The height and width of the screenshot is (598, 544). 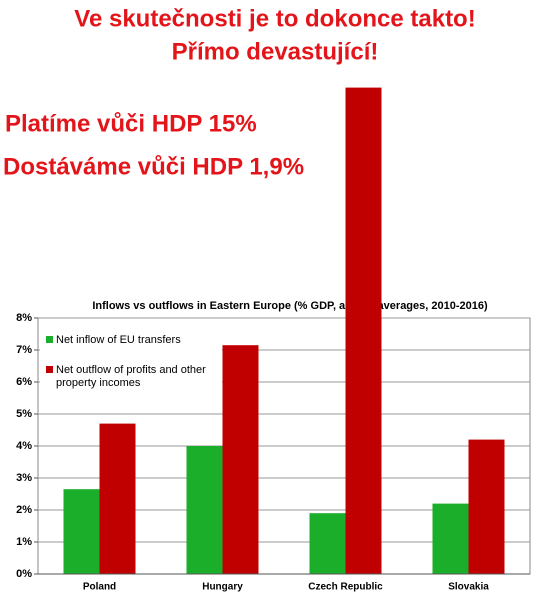 What do you see at coordinates (99, 587) in the screenshot?
I see `x-tick-label: Poland` at bounding box center [99, 587].